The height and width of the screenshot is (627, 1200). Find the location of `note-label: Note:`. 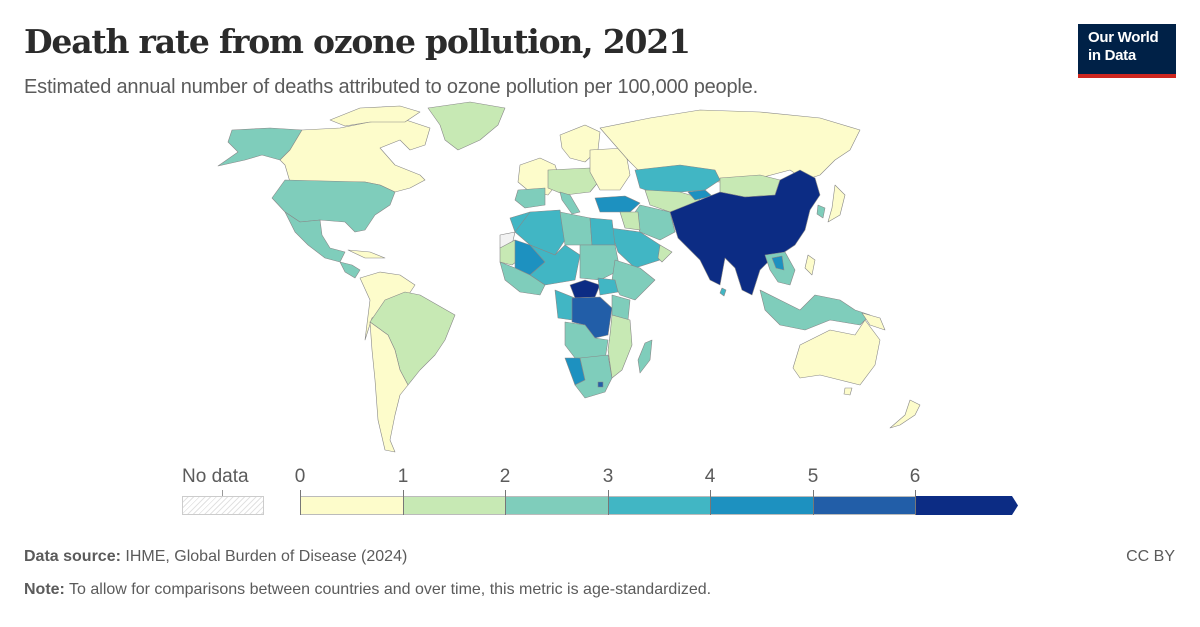

note-label: Note: is located at coordinates (44, 589).